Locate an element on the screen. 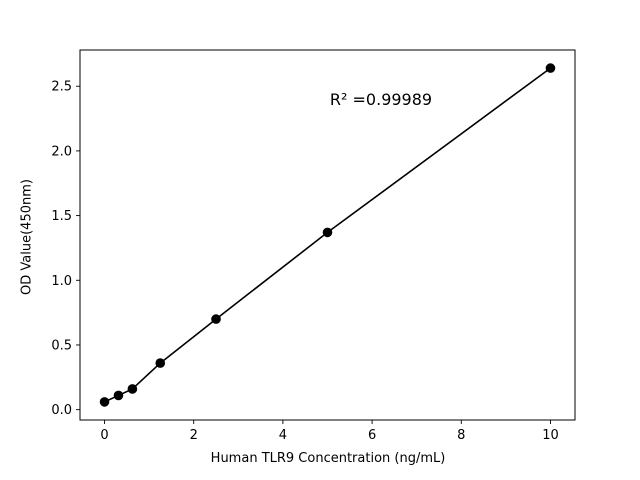 The height and width of the screenshot is (480, 640). svg-text: 0.0 is located at coordinates (61, 410).